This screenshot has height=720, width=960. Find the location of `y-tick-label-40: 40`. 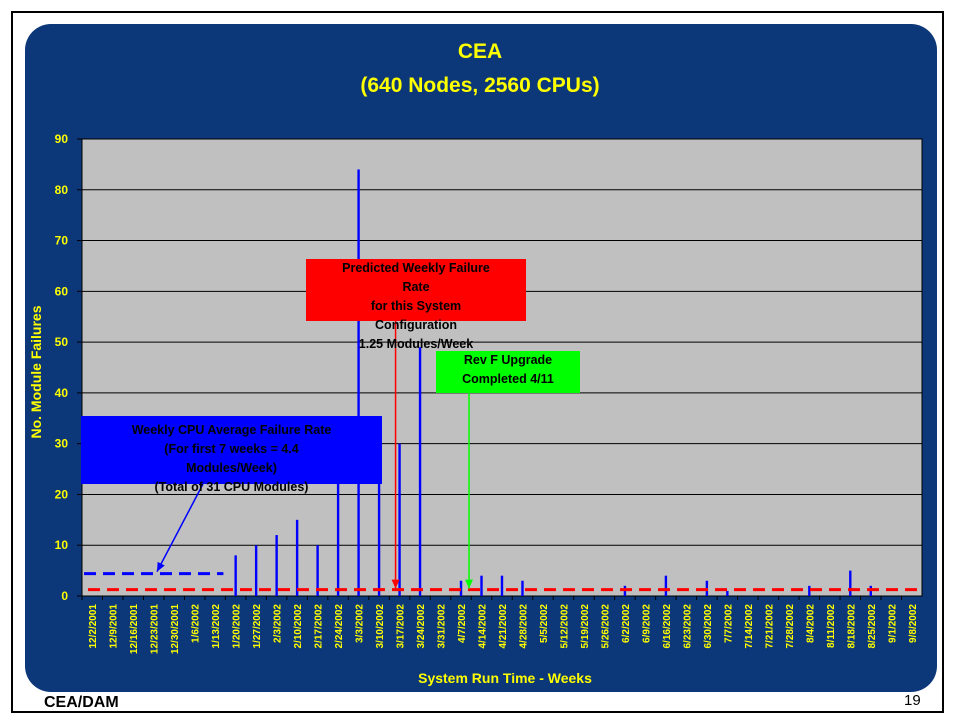

y-tick-label-40: 40 is located at coordinates (62, 393).